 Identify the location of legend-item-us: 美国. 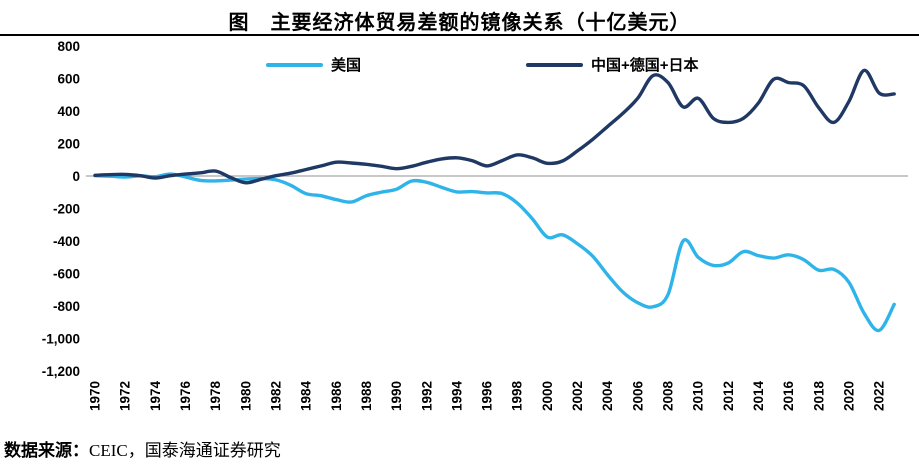
(313, 64).